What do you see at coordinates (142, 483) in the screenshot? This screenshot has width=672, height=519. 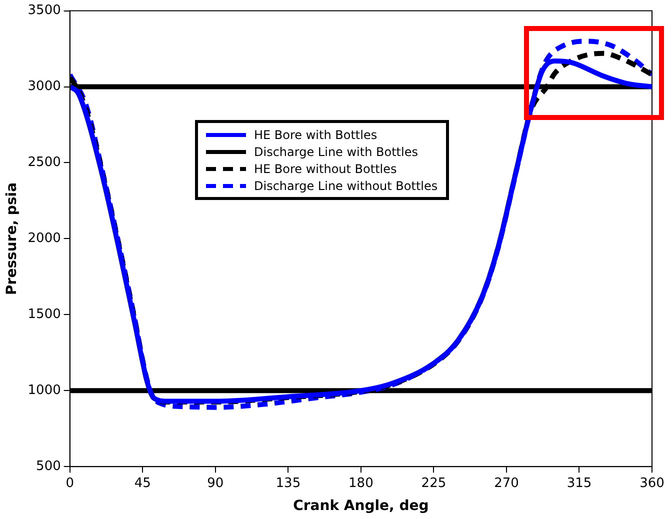 I see `x-tick-label: 45` at bounding box center [142, 483].